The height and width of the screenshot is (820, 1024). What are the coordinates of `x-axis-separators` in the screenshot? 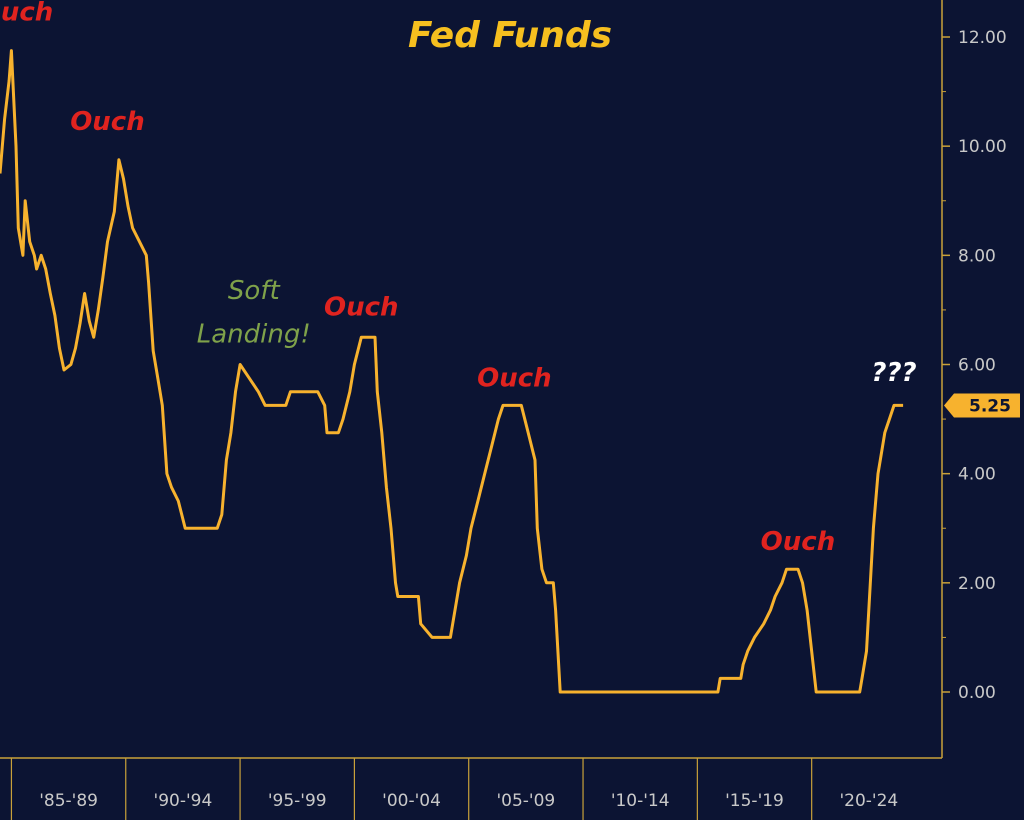 It's located at (411, 789).